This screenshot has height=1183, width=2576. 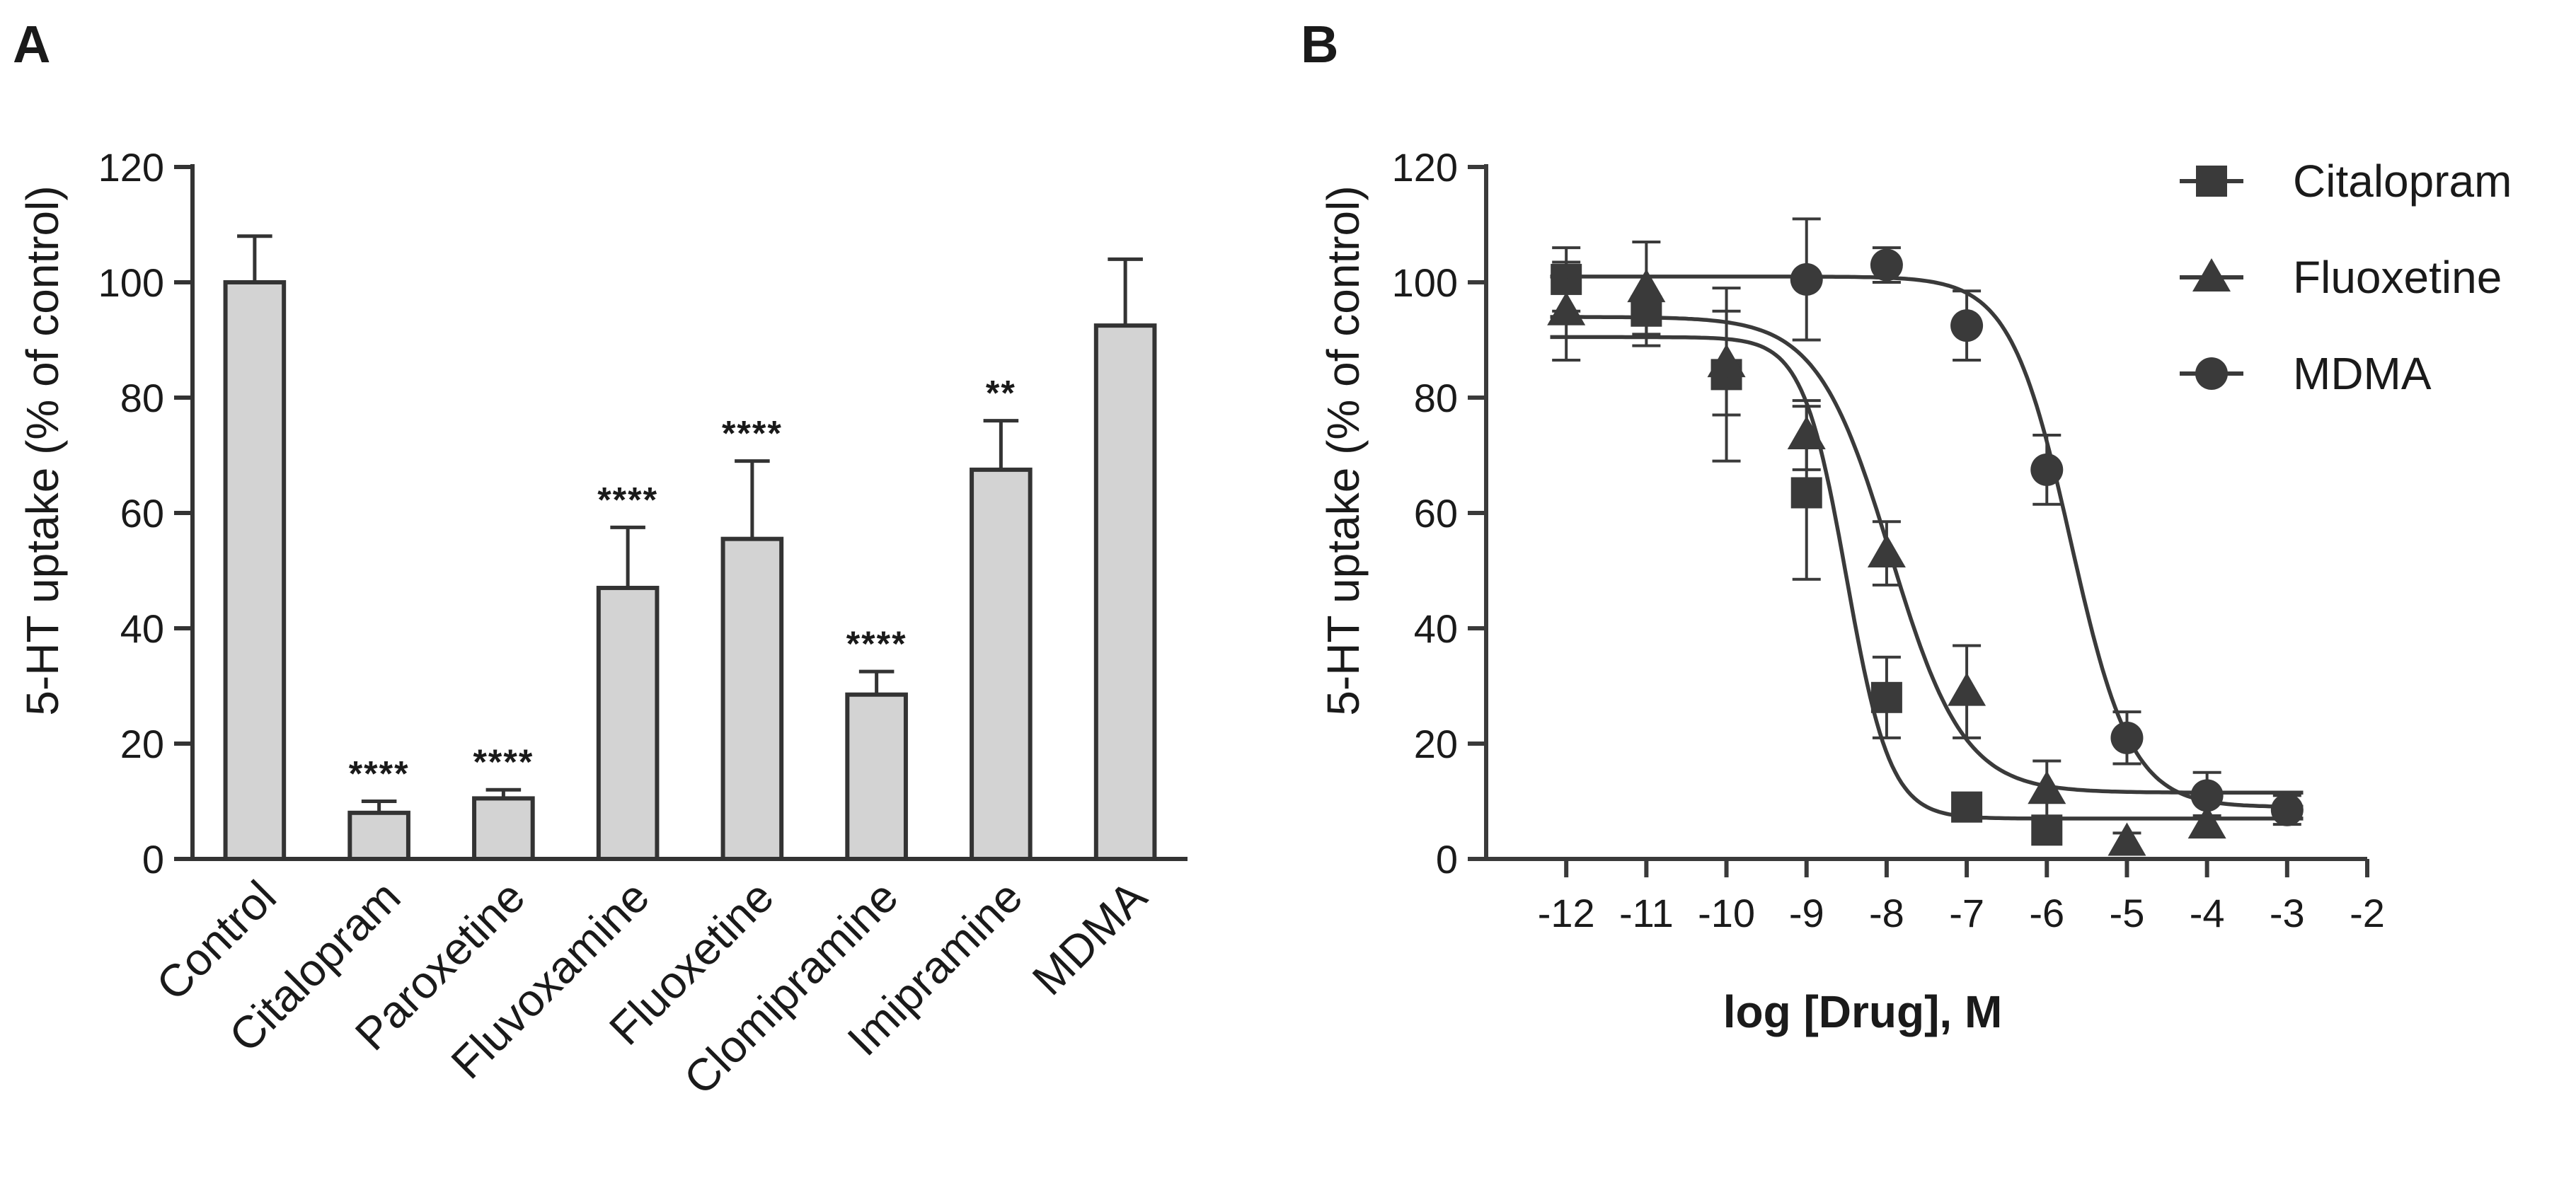 I want to click on panel-b-x-tick-label: -7, so click(x=1966, y=913).